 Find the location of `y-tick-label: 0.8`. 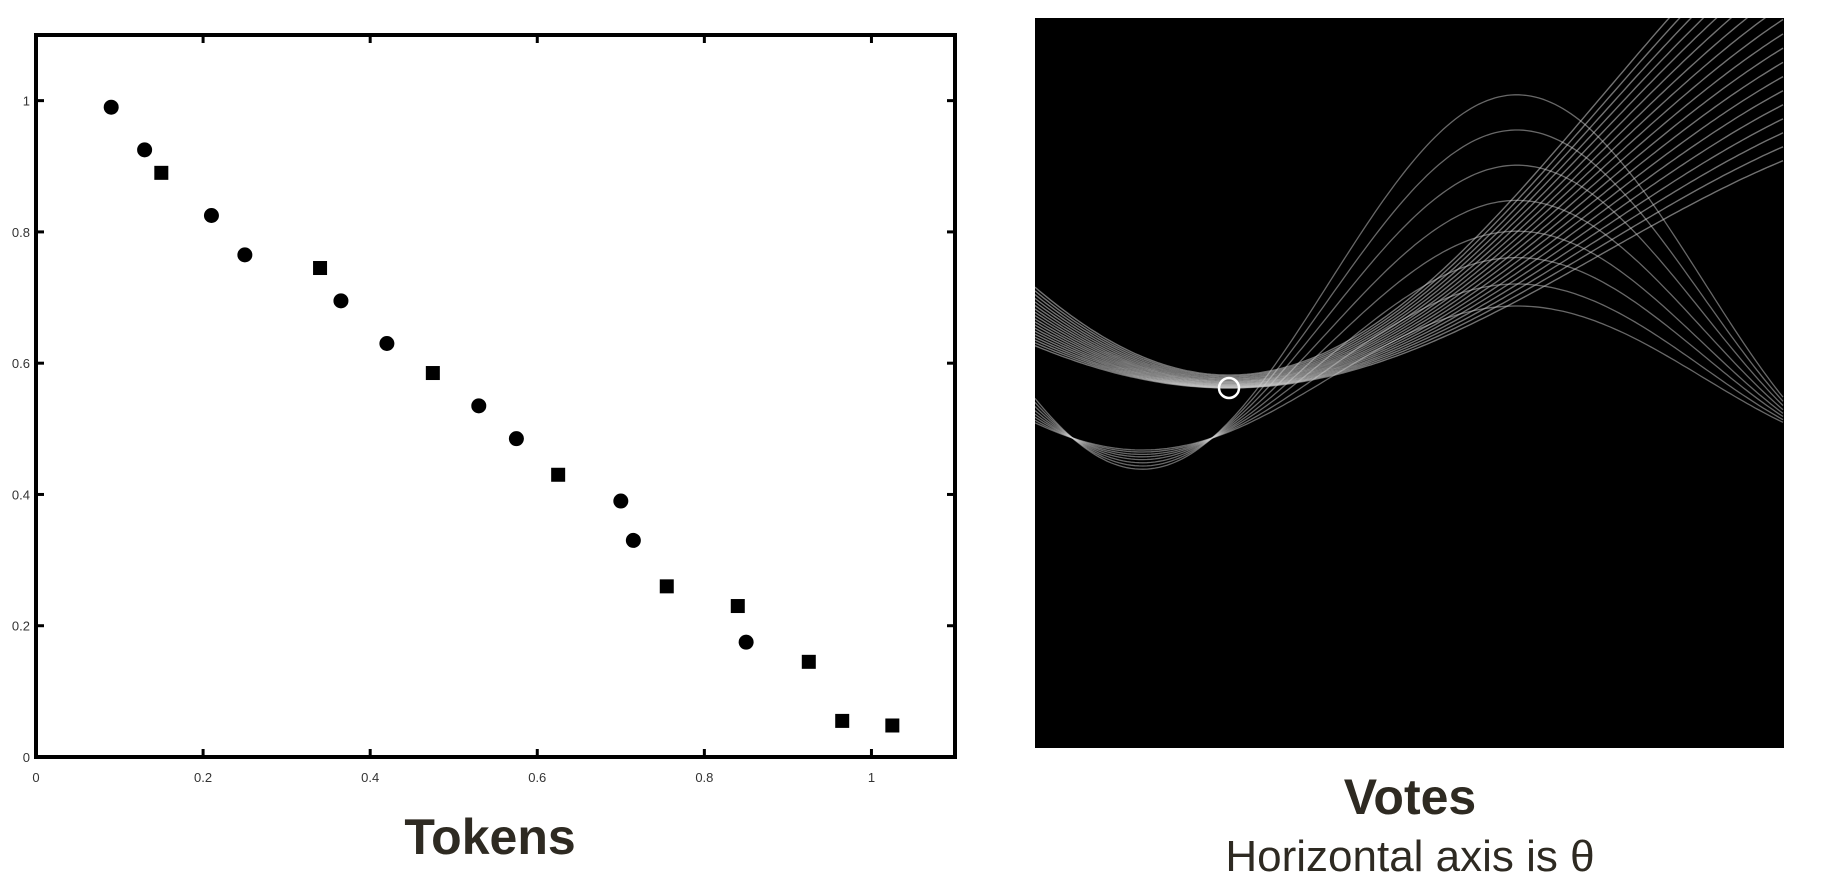

y-tick-label: 0.8 is located at coordinates (21, 232).